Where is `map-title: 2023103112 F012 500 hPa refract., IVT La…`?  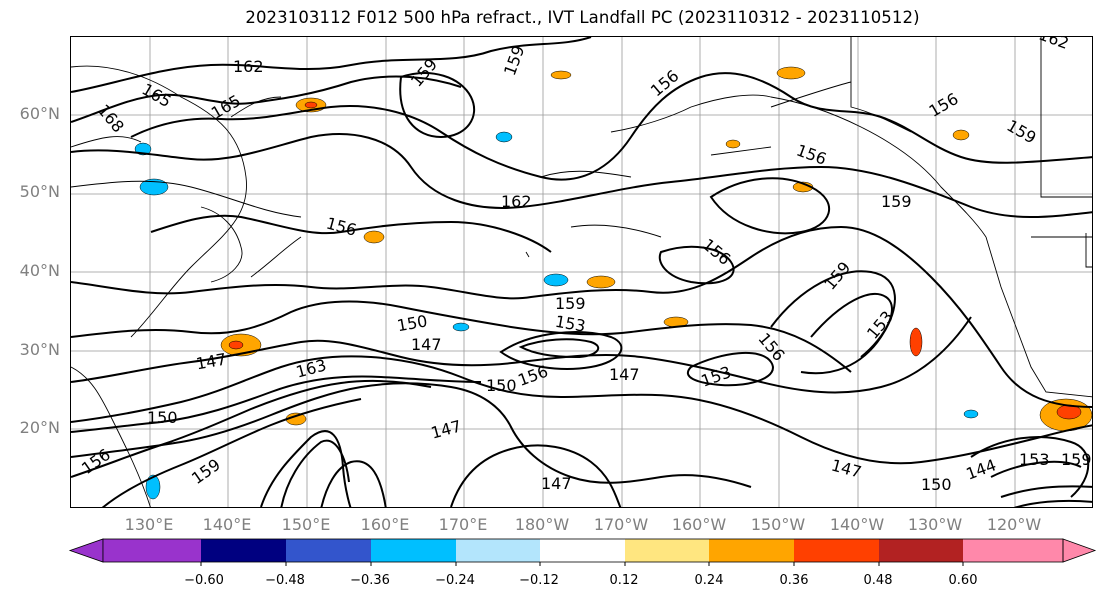
map-title: 2023103112 F012 500 hPa refract., IVT La… is located at coordinates (582, 17).